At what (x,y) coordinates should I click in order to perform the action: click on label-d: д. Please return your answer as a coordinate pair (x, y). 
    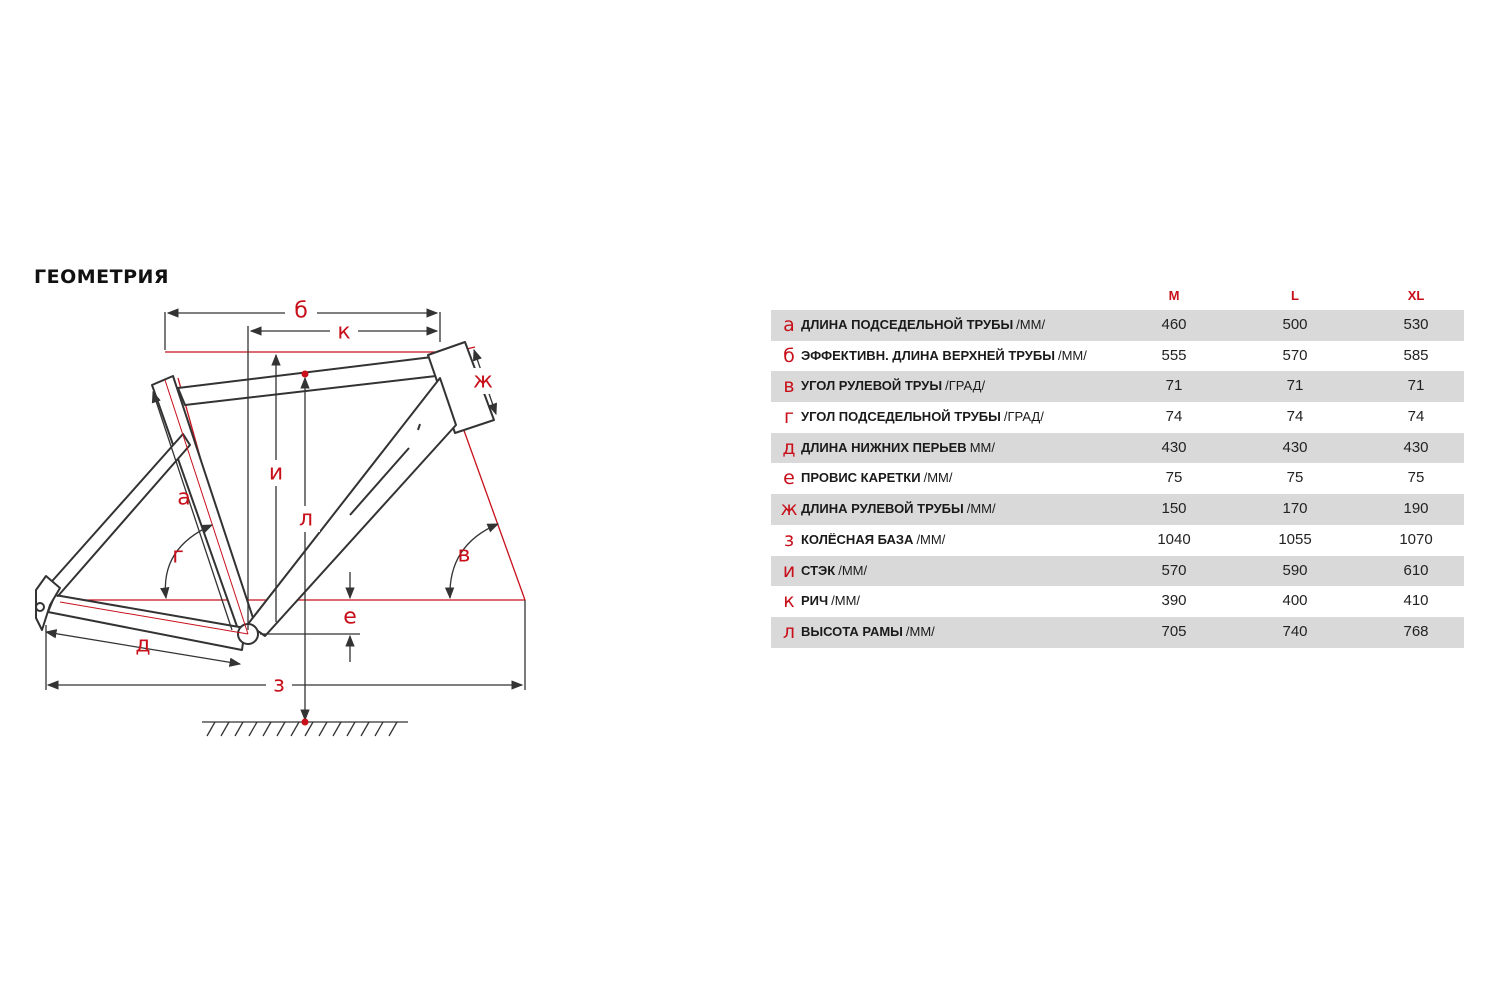
    Looking at the image, I should click on (142, 645).